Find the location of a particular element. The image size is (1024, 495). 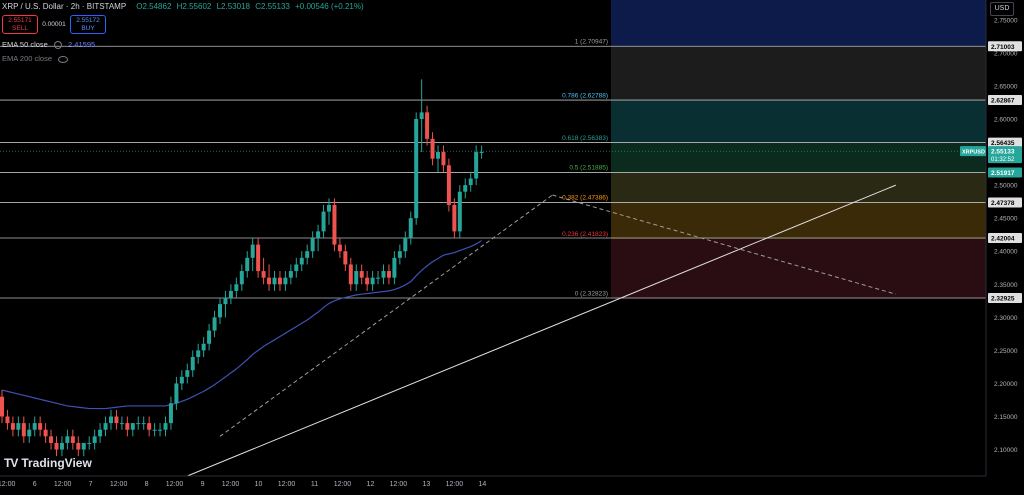

ema50-legend: EMA 50 close 2.41595 is located at coordinates (49, 45).